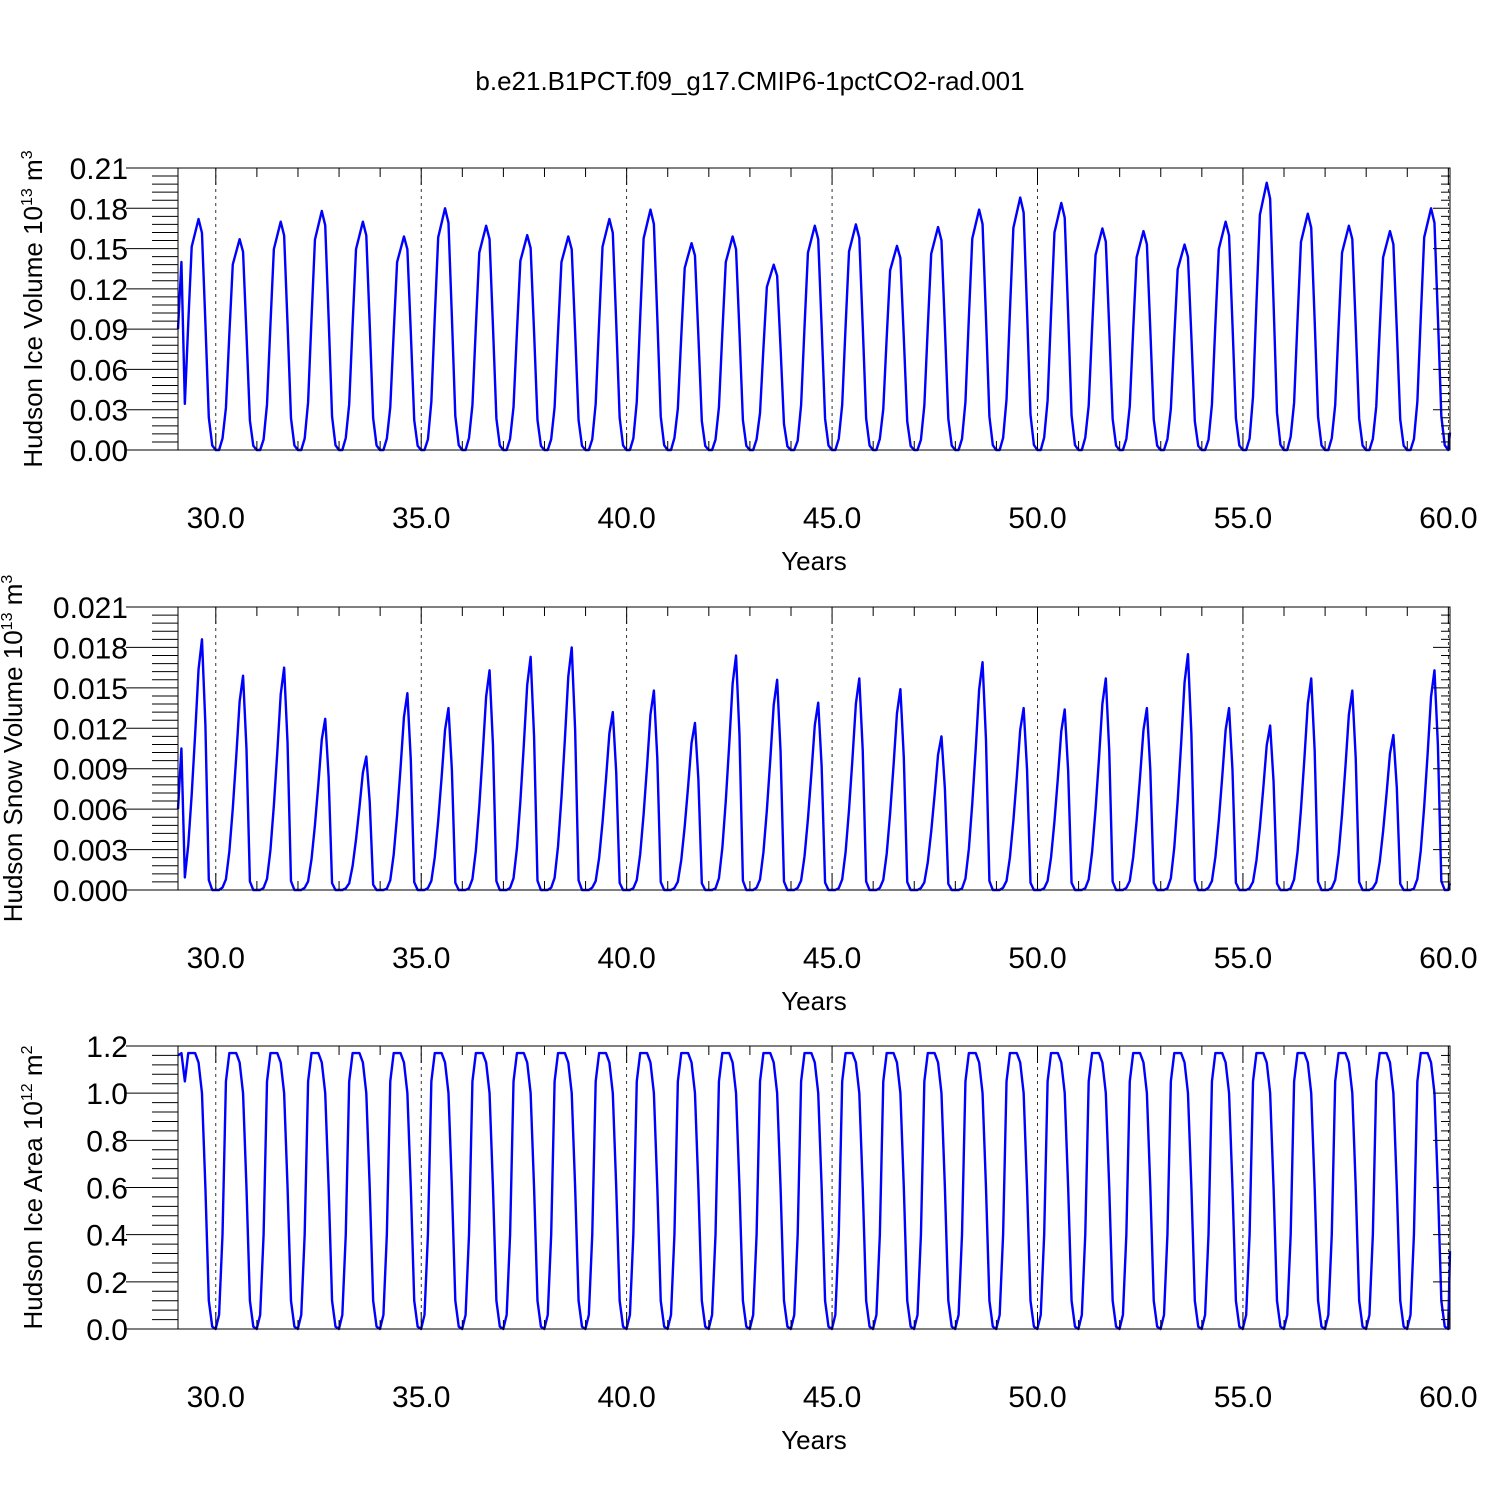 This screenshot has width=1500, height=1500. What do you see at coordinates (90, 608) in the screenshot?
I see `y-tick-label: 0.021` at bounding box center [90, 608].